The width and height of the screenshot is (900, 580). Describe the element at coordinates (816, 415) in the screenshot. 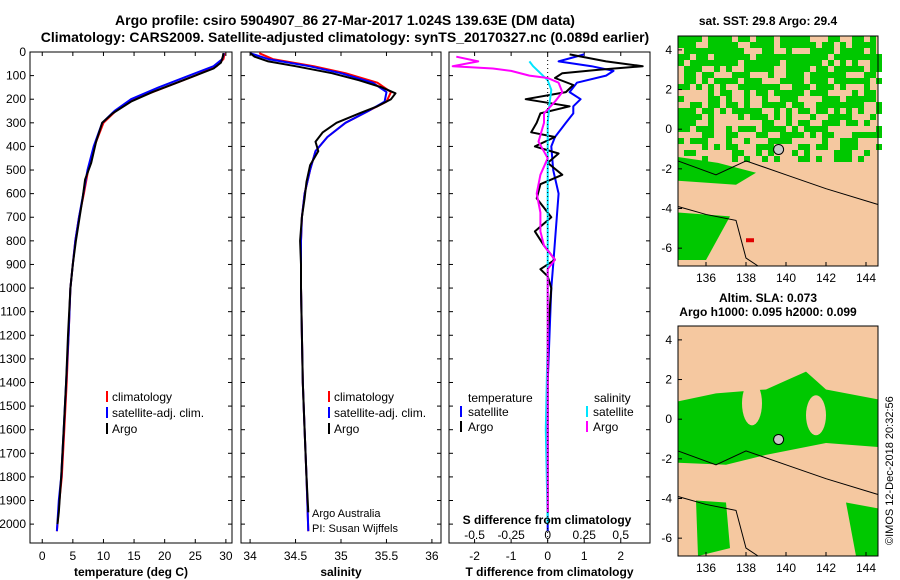

I see `sla-low-patch` at that location.